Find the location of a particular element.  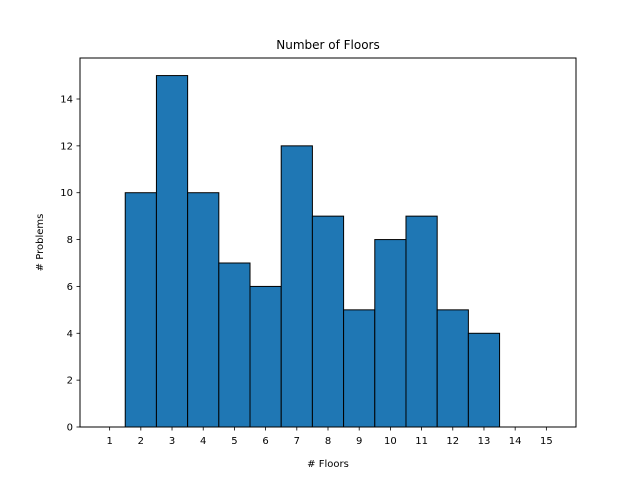

y-tick-label: 4 is located at coordinates (70, 334).